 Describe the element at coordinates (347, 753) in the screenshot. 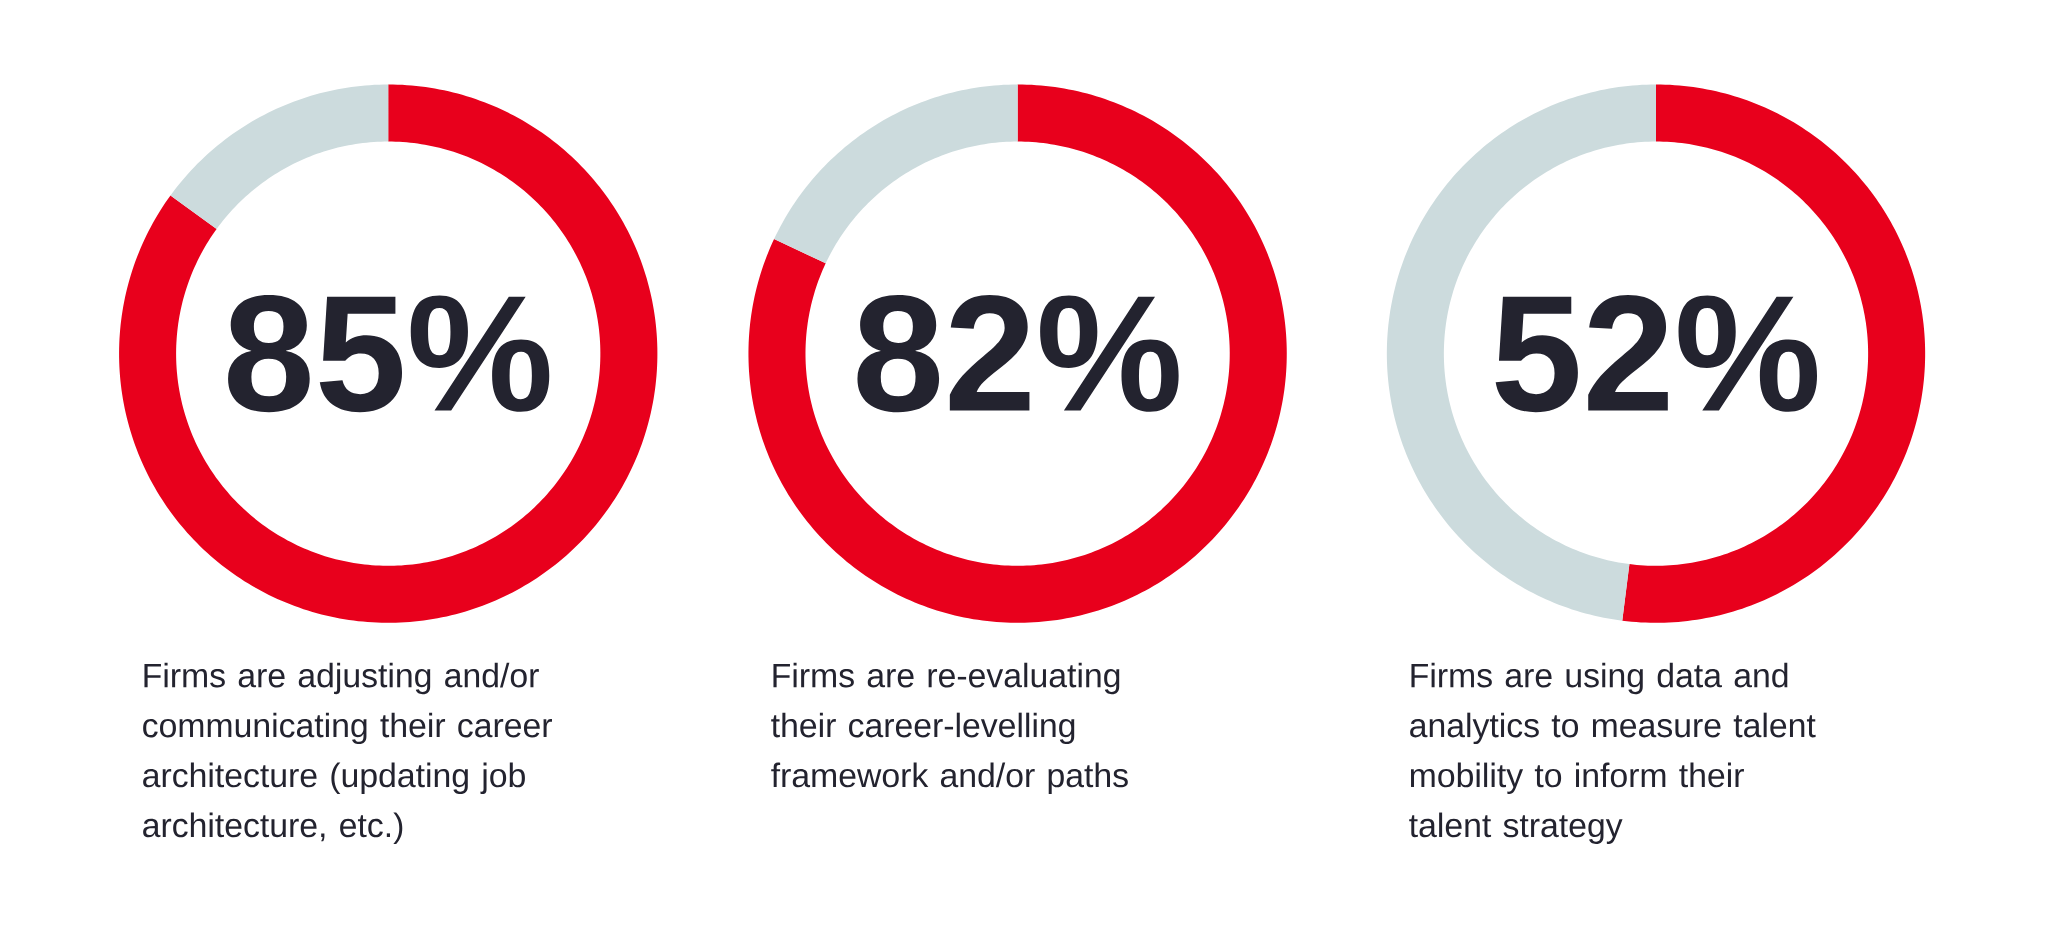

I see `text: Firms are adjusting and/or communicating their career architecture (updating job architecture, etc.)` at that location.